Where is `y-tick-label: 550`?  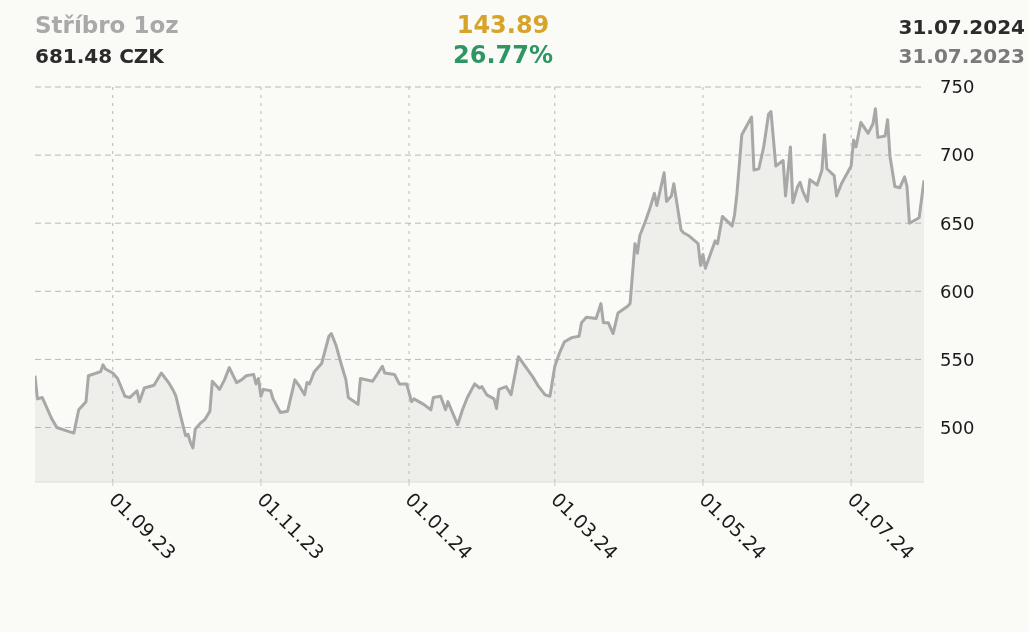 y-tick-label: 550 is located at coordinates (957, 359).